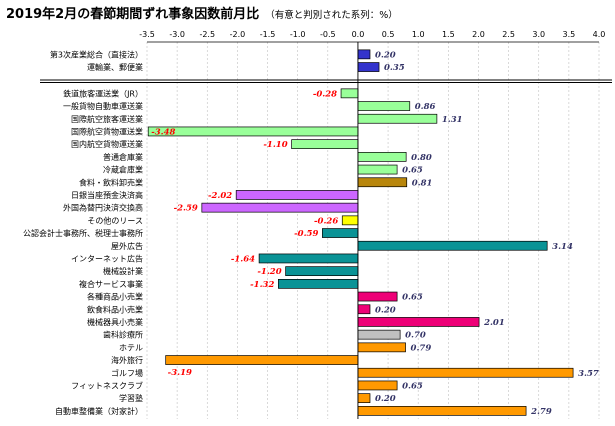  I want to click on category-label: 複合サービス事業, so click(111, 284).